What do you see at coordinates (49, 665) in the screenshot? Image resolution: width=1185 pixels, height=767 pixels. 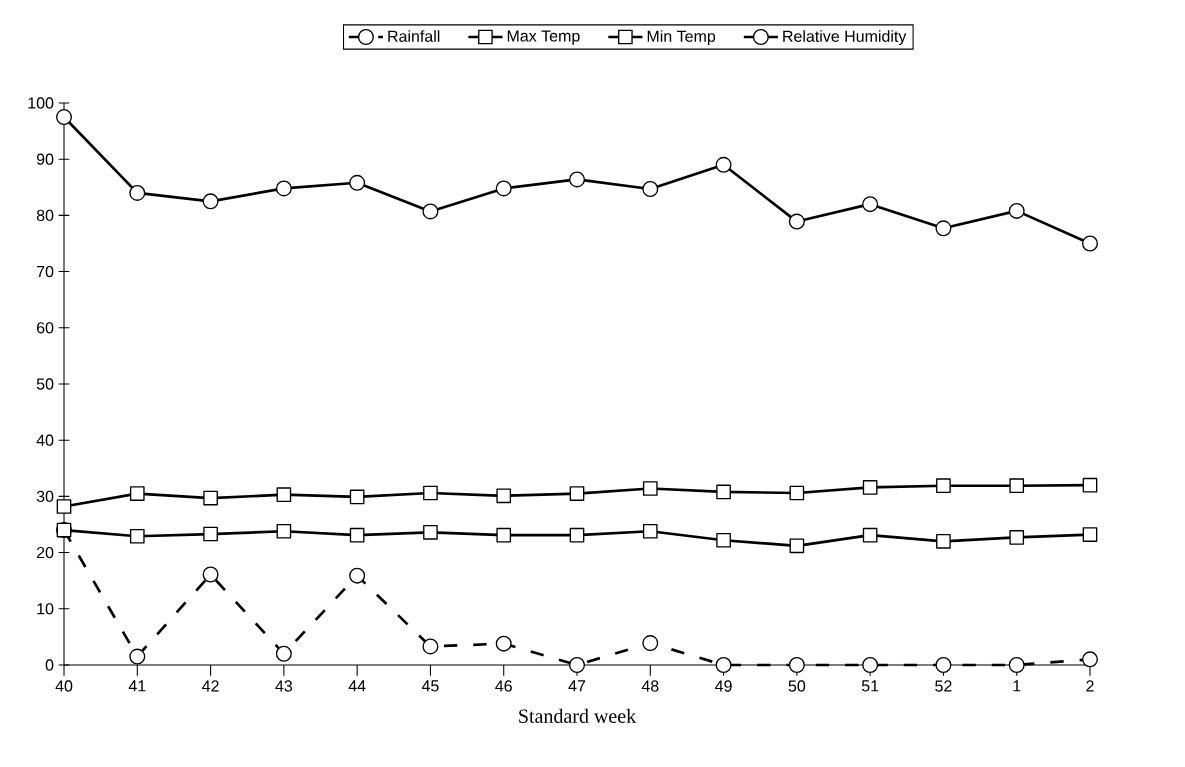 I see `y-tick-label: 0` at bounding box center [49, 665].